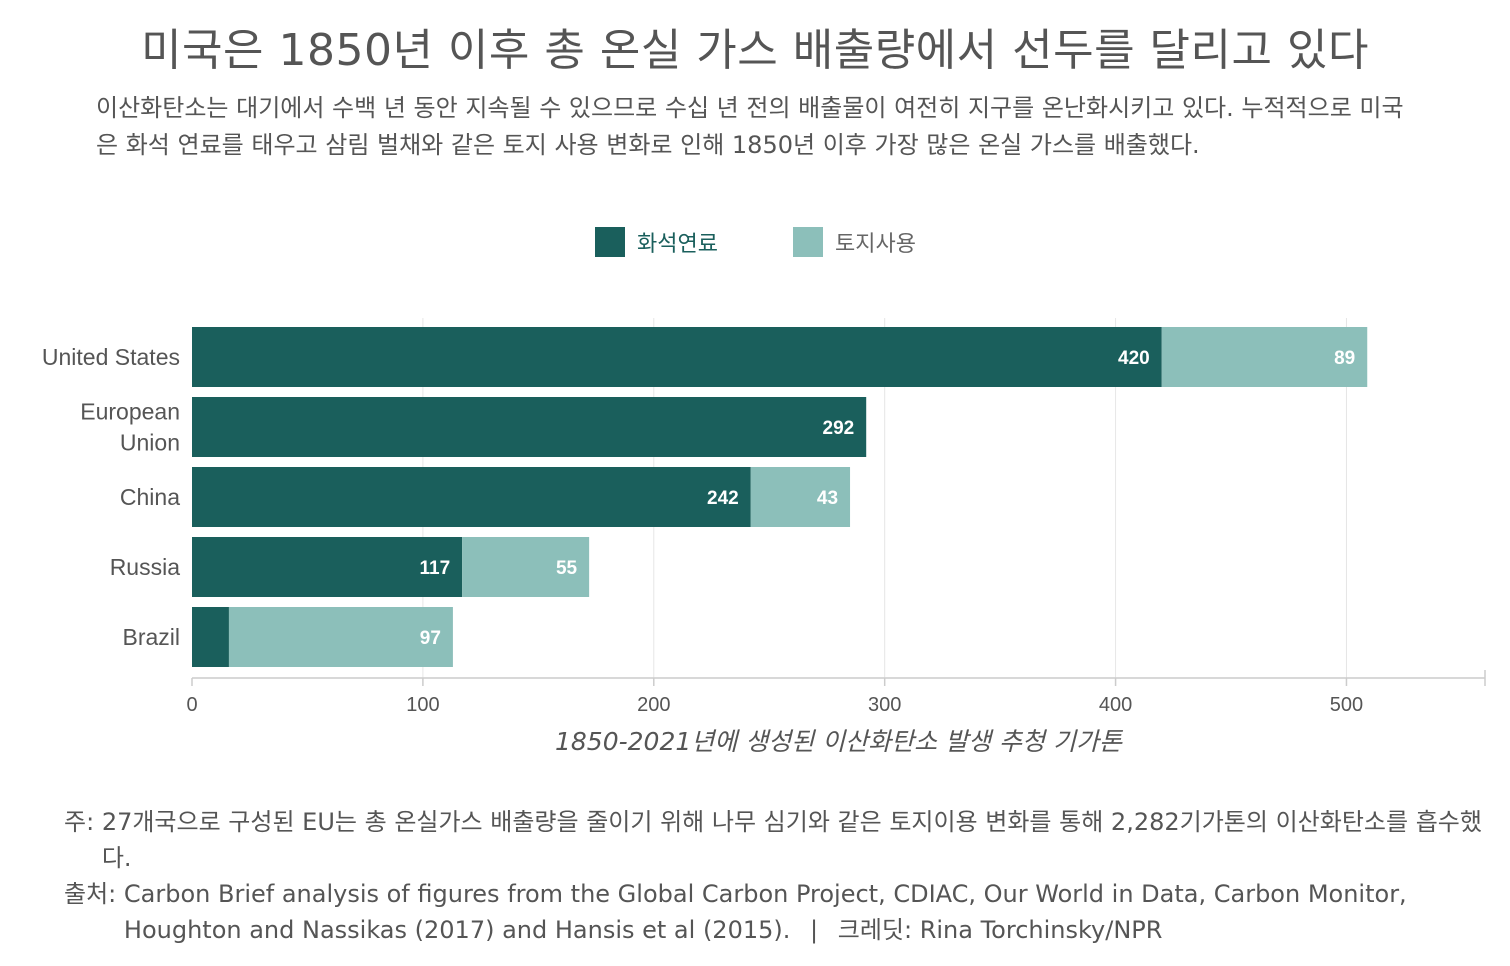  What do you see at coordinates (839, 428) in the screenshot?
I see `data-label-fossil-1: 292` at bounding box center [839, 428].